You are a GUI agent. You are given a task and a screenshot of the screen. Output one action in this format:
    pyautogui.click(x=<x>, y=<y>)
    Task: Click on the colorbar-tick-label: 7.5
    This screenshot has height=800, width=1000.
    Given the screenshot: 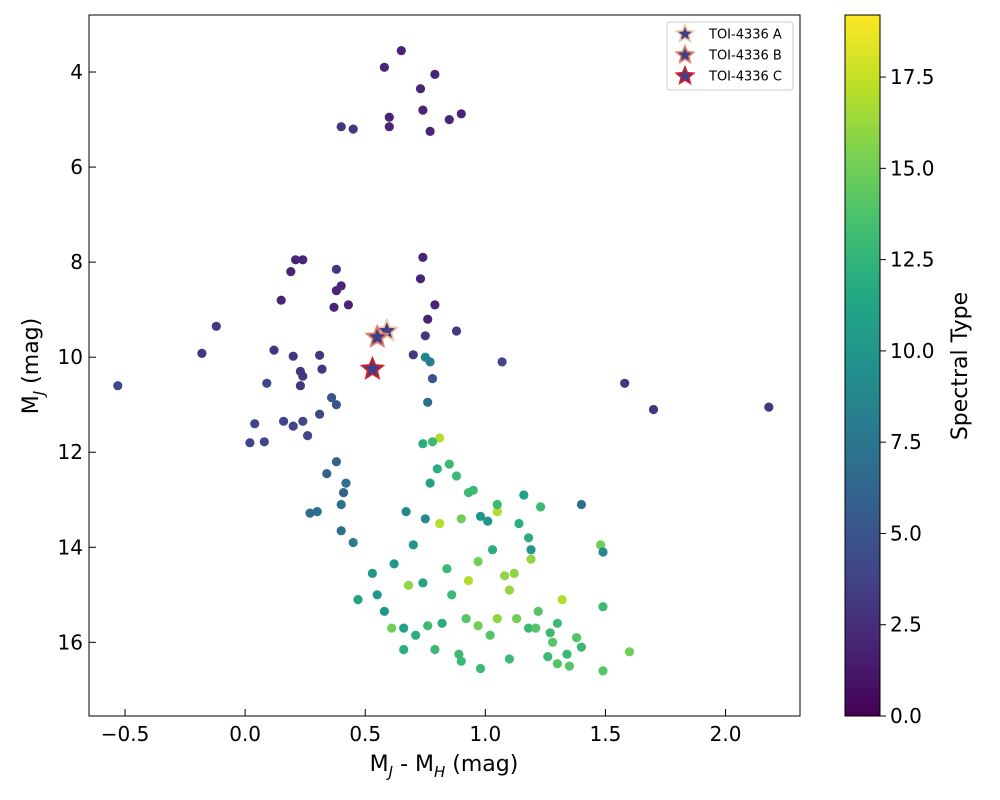 What is the action you would take?
    pyautogui.click(x=906, y=442)
    